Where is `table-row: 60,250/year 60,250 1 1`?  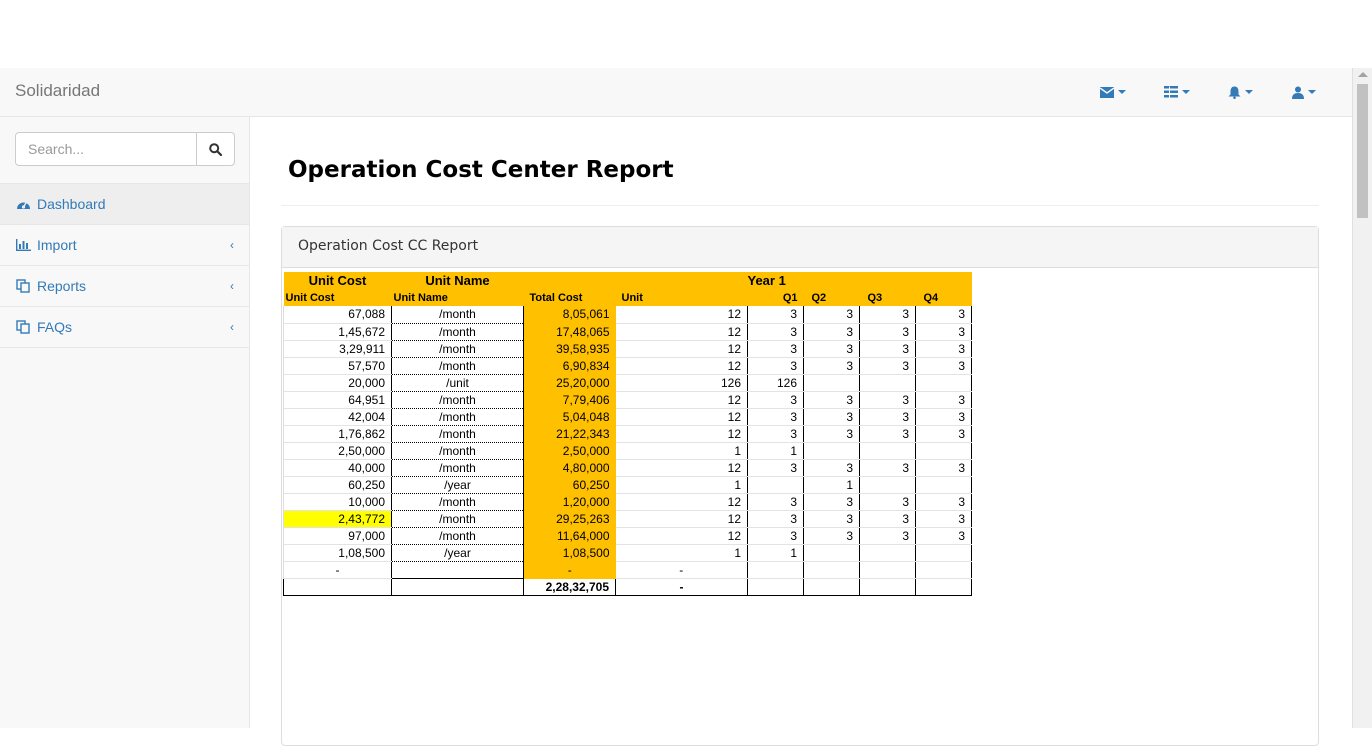
table-row: 60,250/year 60,250 1 1 is located at coordinates (627, 485).